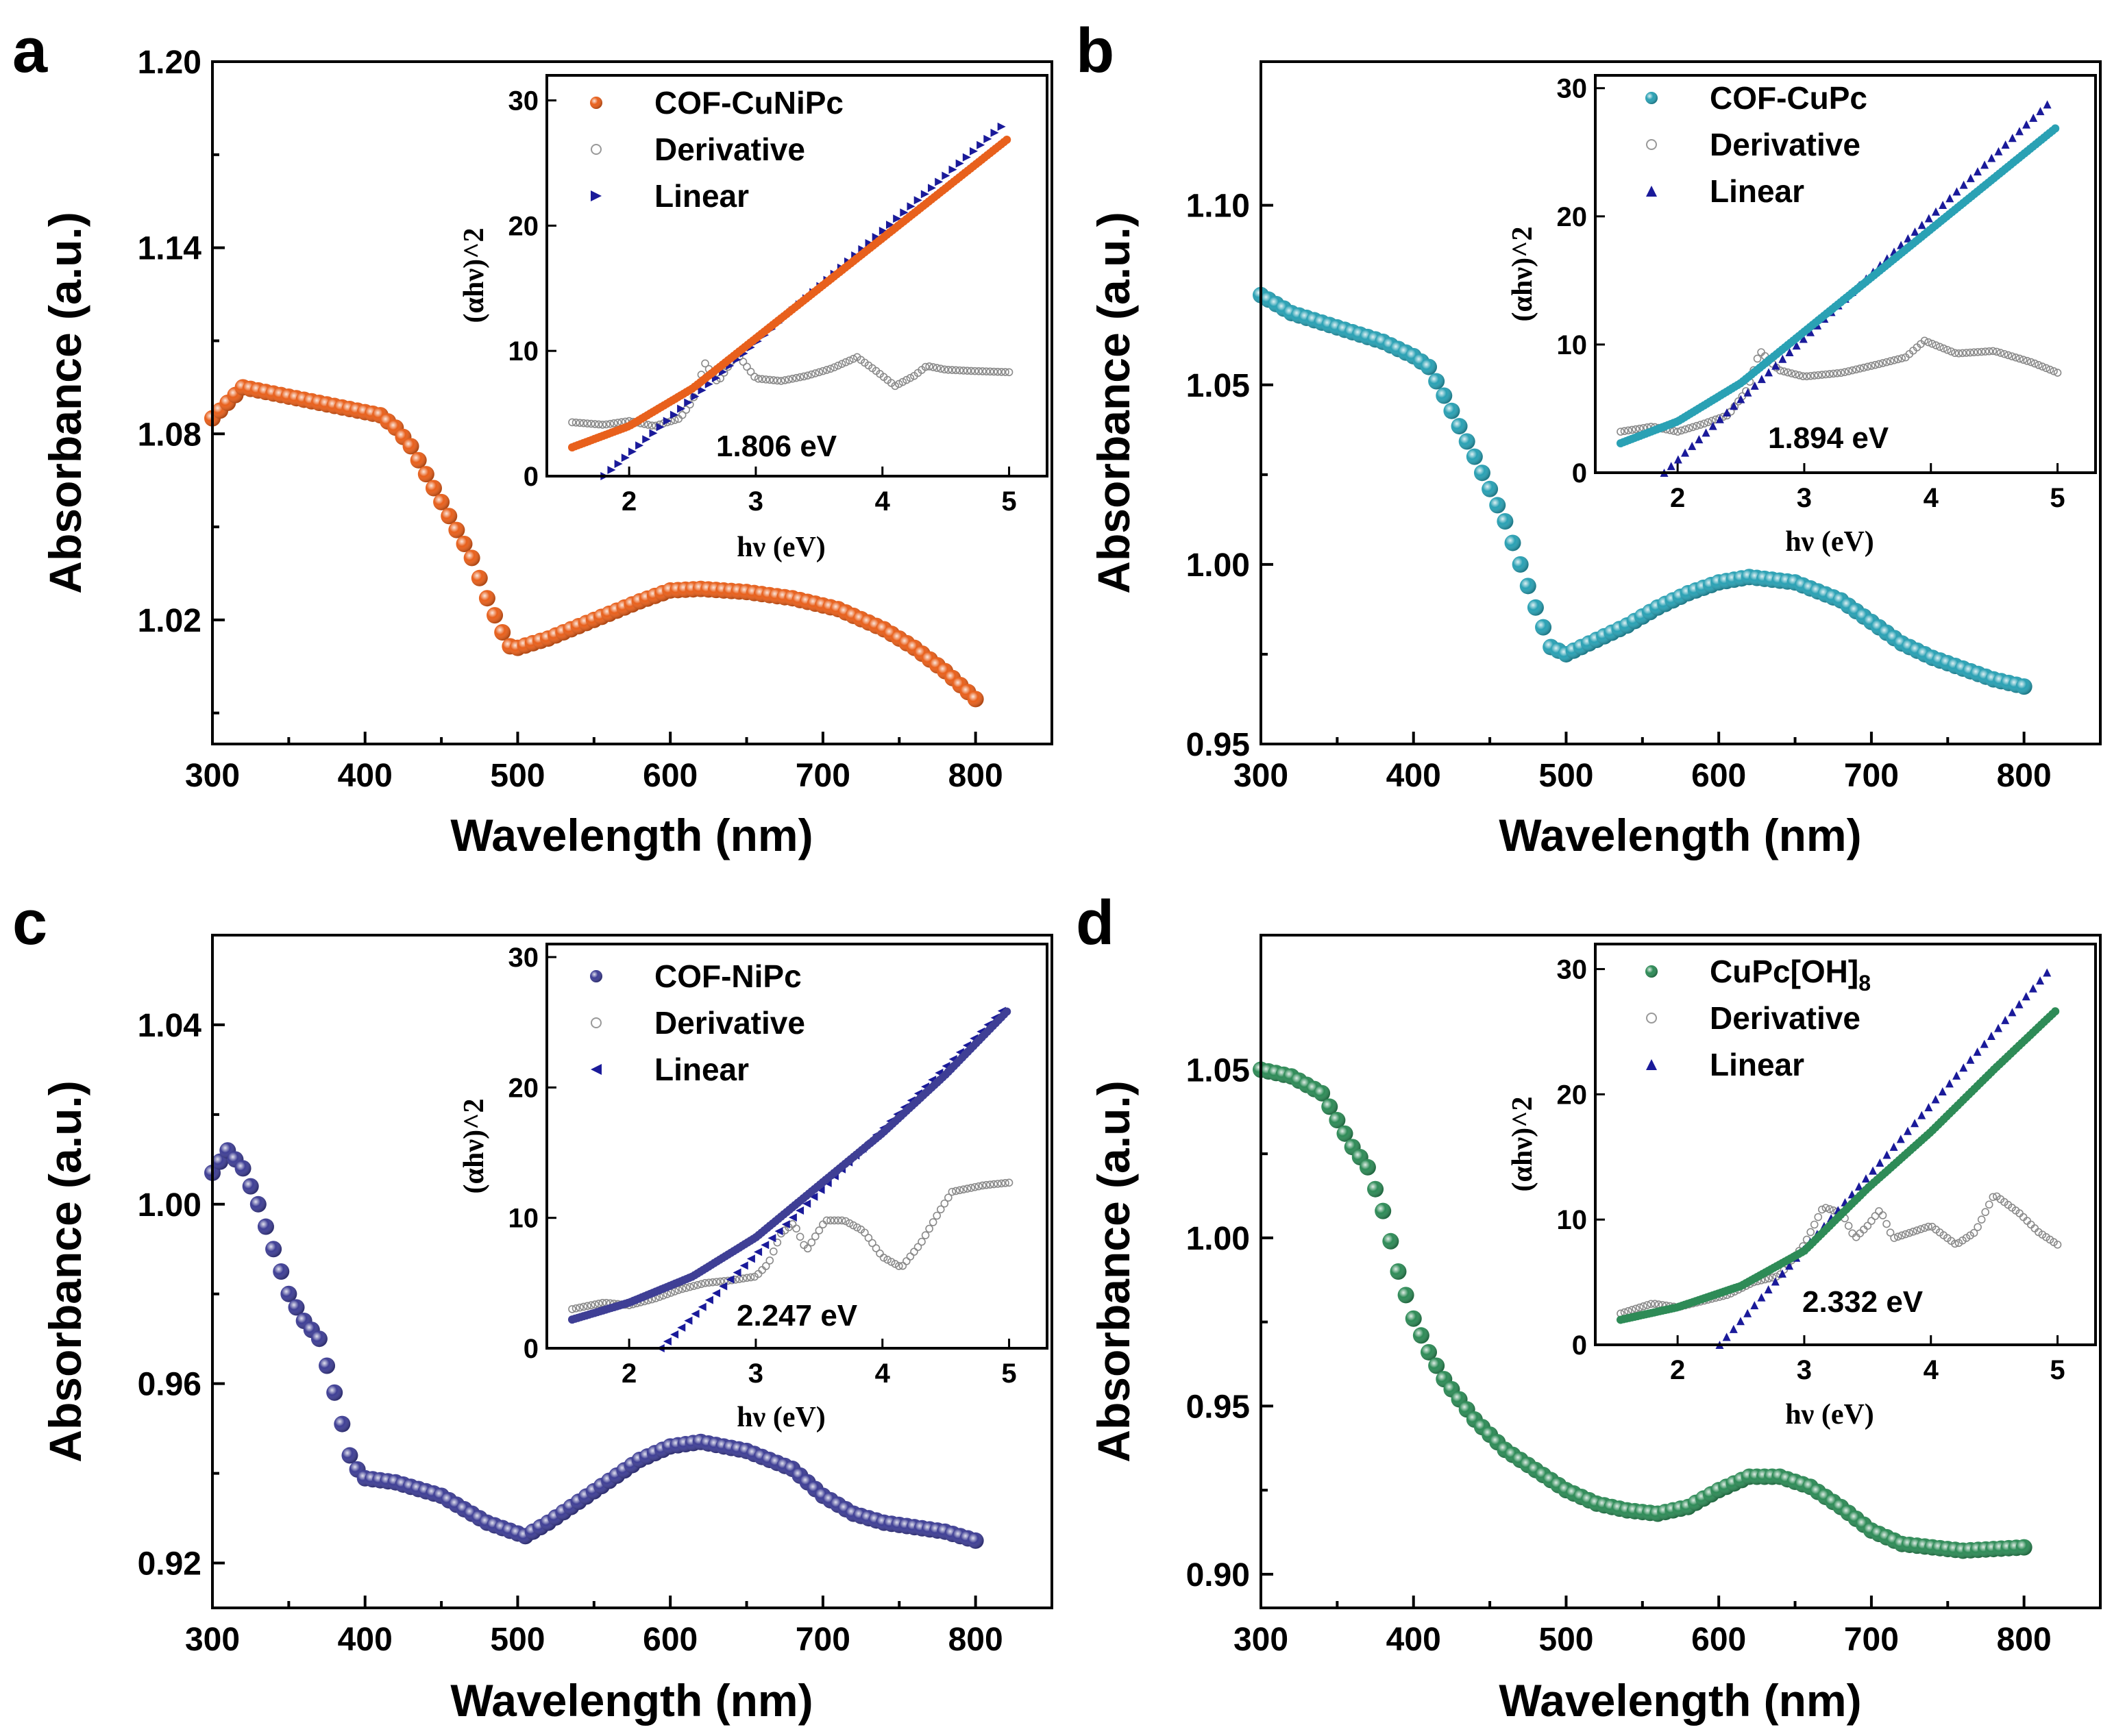 Image resolution: width=2125 pixels, height=1736 pixels. What do you see at coordinates (213, 776) in the screenshot?
I see `x-tick-label: 300` at bounding box center [213, 776].